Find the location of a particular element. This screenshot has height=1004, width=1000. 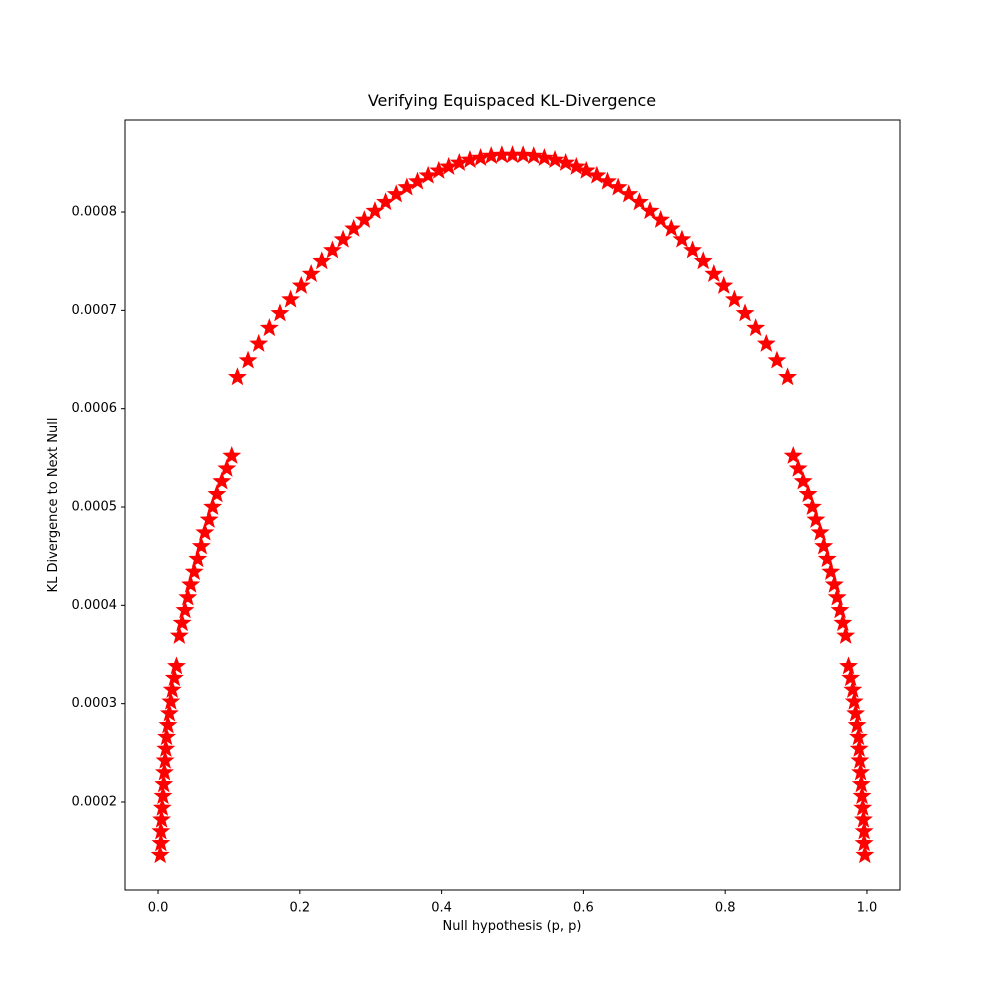

y-tick-label: 0.0008 is located at coordinates (95, 212).